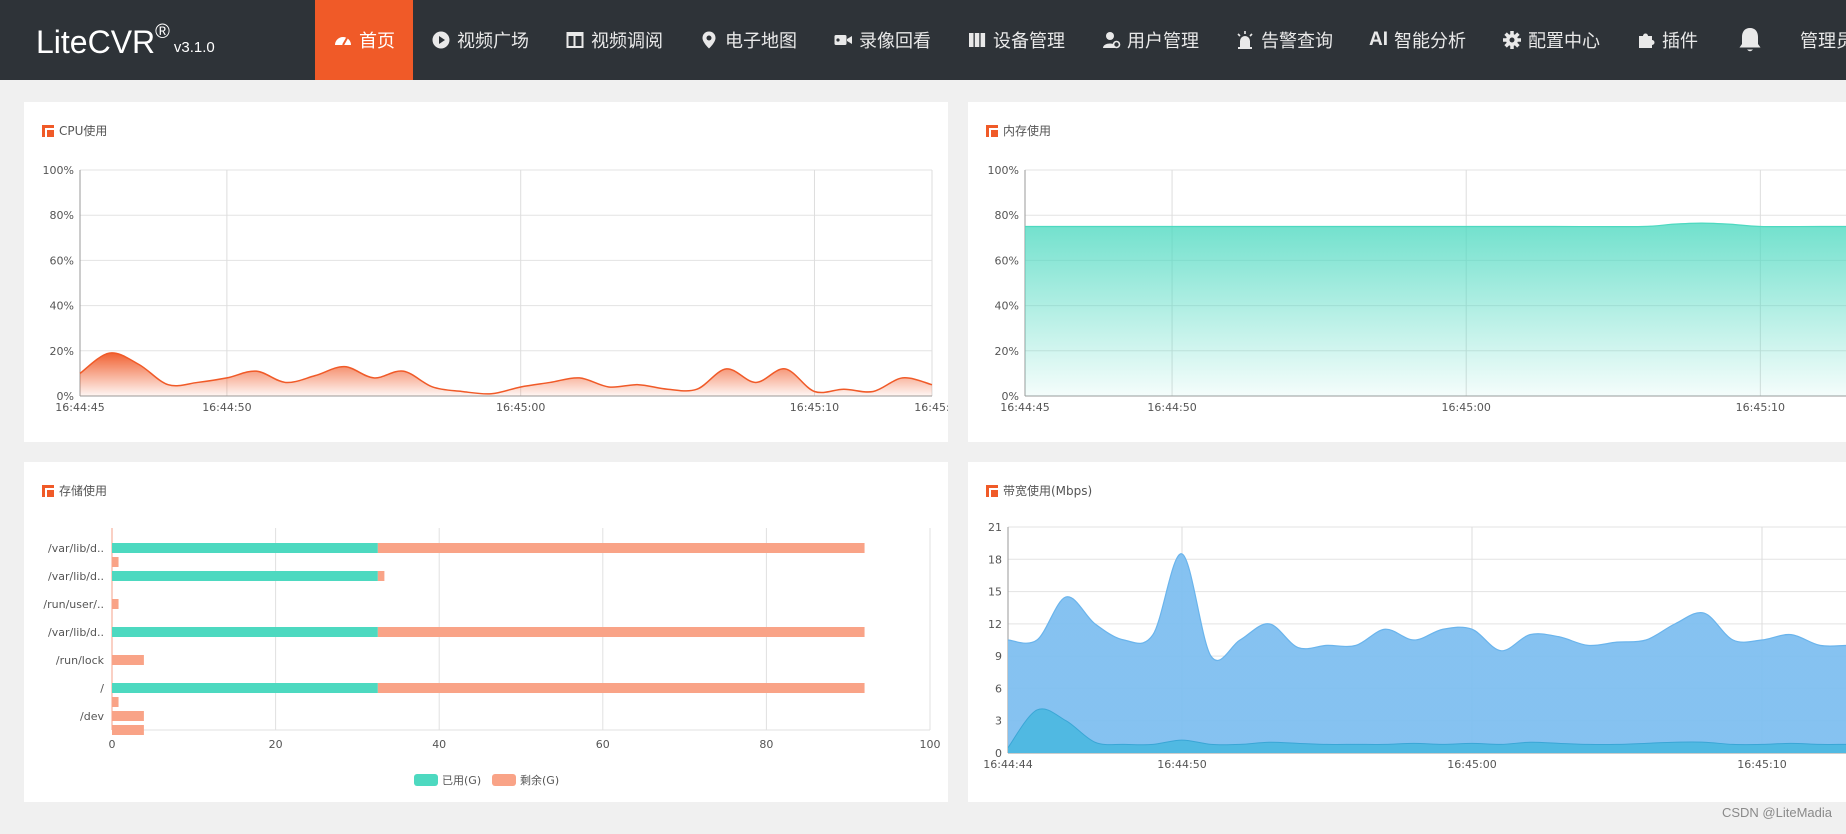  What do you see at coordinates (627, 41) in the screenshot?
I see `nav-label: 视频调阅` at bounding box center [627, 41].